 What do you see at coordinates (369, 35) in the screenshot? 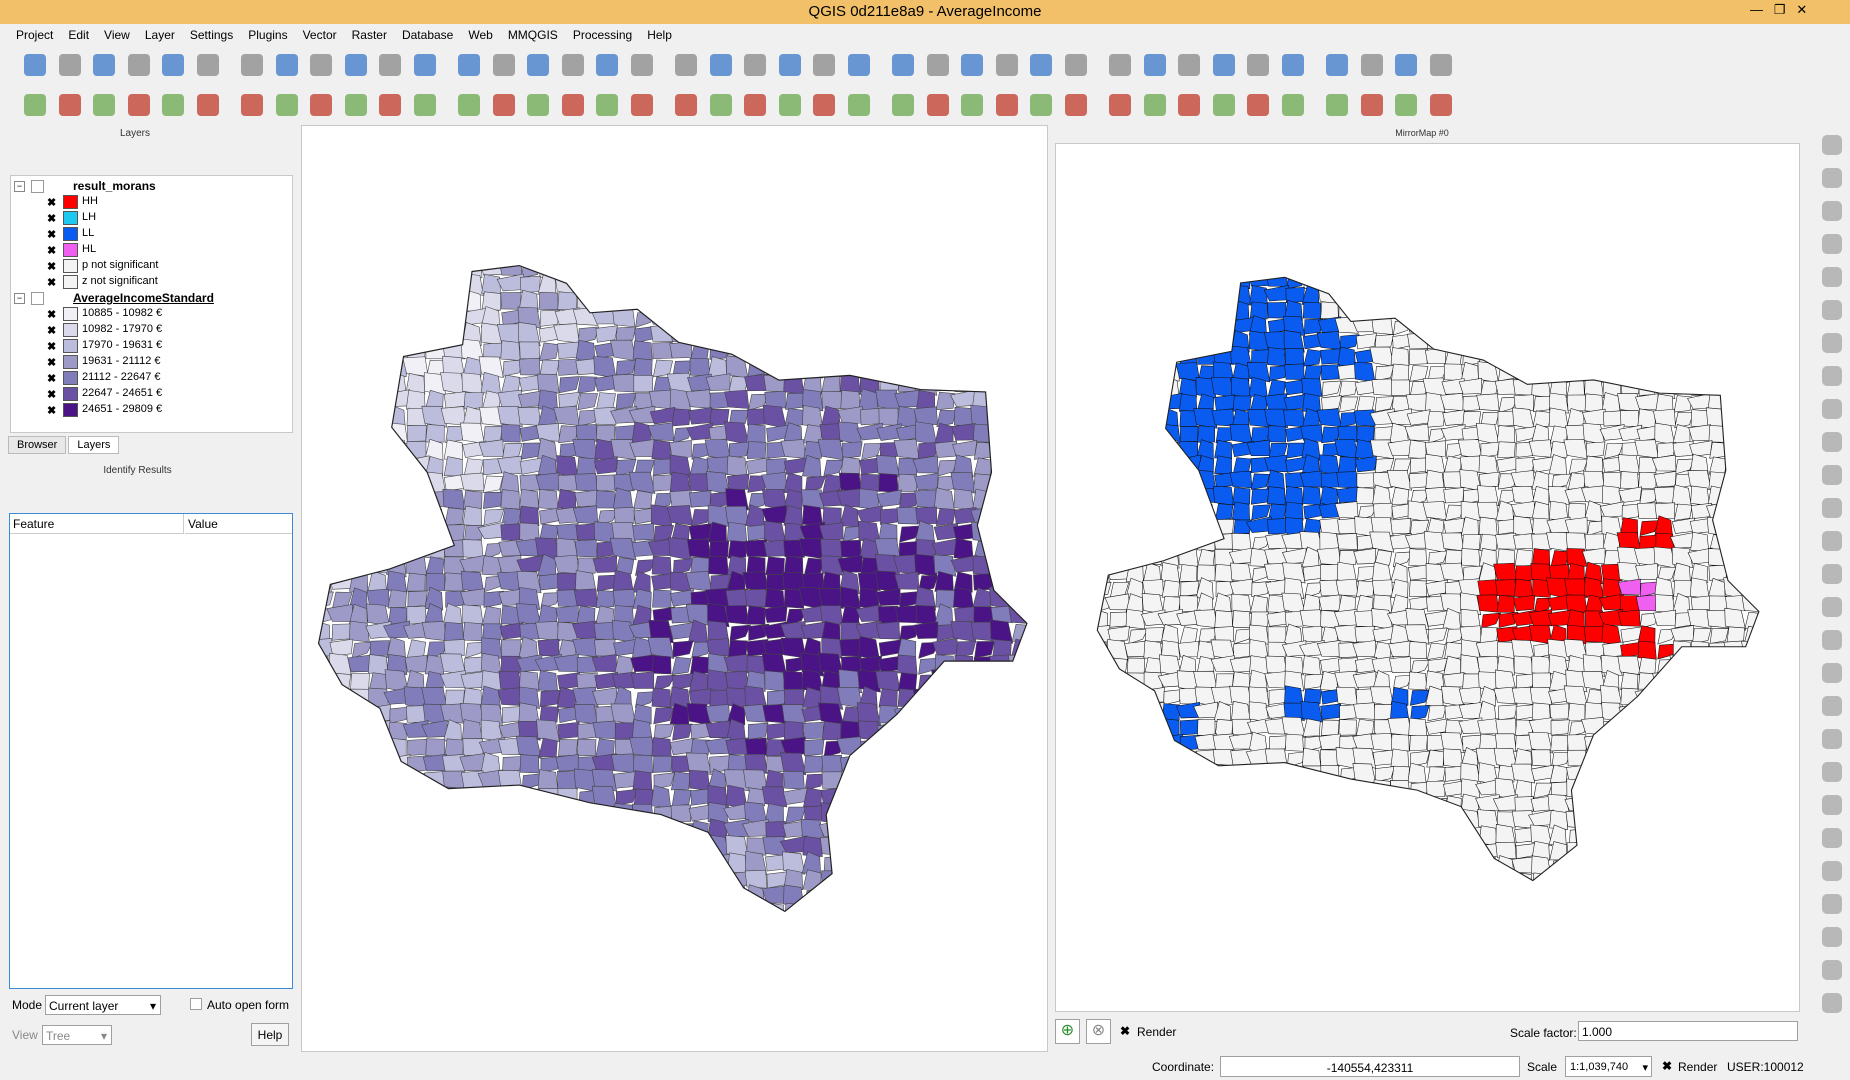
I see `menu-item: Raster` at bounding box center [369, 35].